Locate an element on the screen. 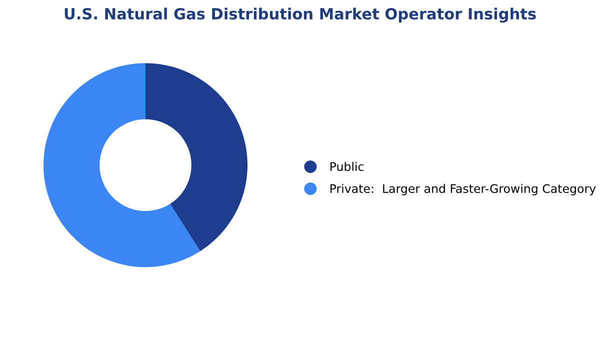 This screenshot has width=600, height=337. donut-slice is located at coordinates (197, 157).